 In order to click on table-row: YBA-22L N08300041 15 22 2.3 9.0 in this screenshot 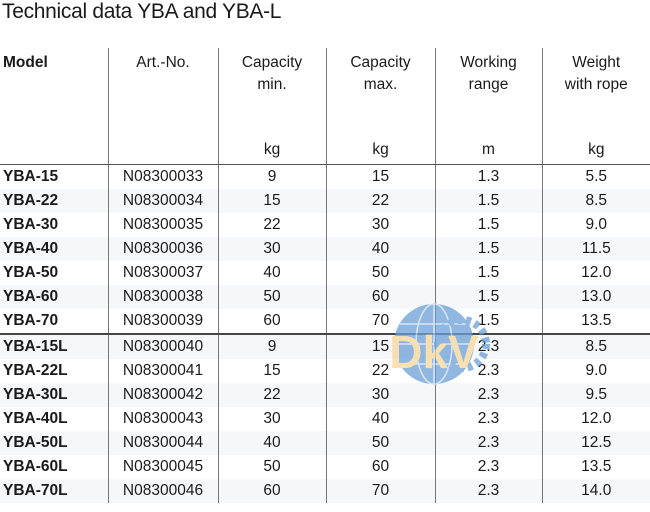, I will do `click(325, 371)`.